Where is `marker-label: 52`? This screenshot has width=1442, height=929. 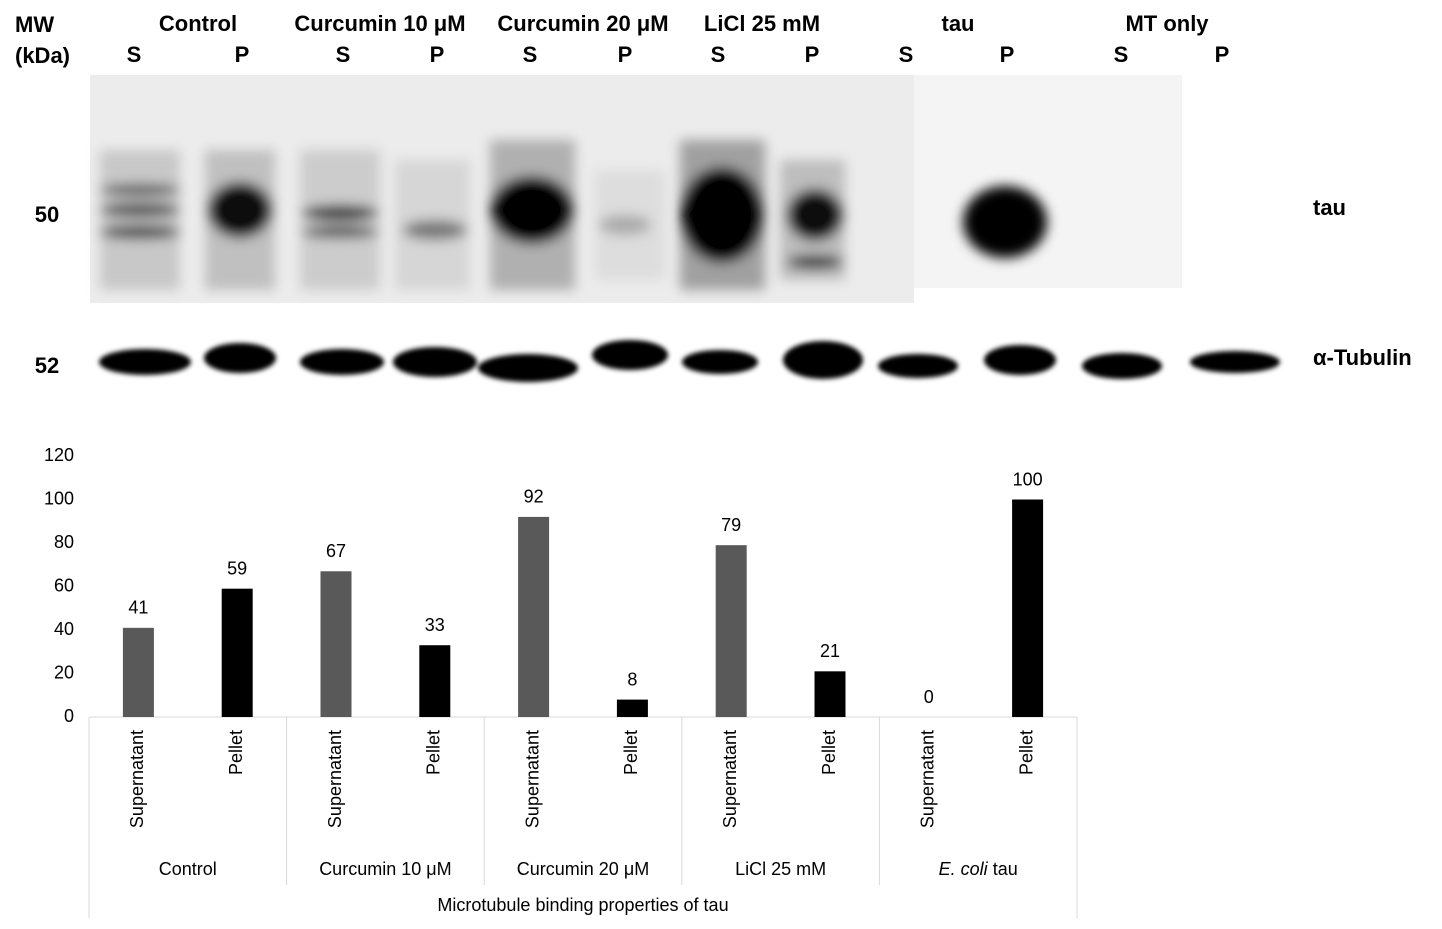
marker-label: 52 is located at coordinates (47, 365).